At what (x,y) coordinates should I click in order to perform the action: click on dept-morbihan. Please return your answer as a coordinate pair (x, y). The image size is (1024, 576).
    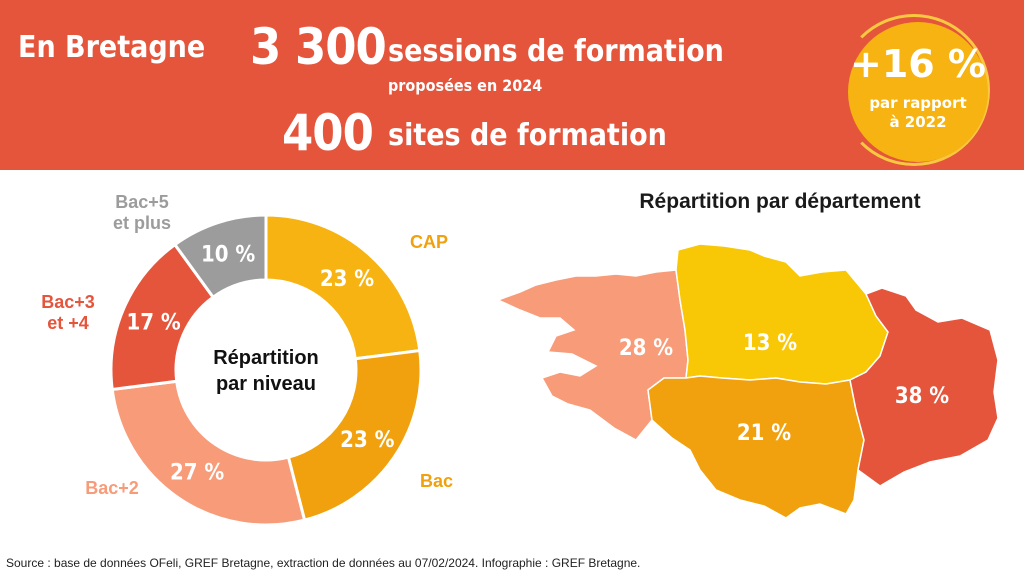
    Looking at the image, I should click on (756, 447).